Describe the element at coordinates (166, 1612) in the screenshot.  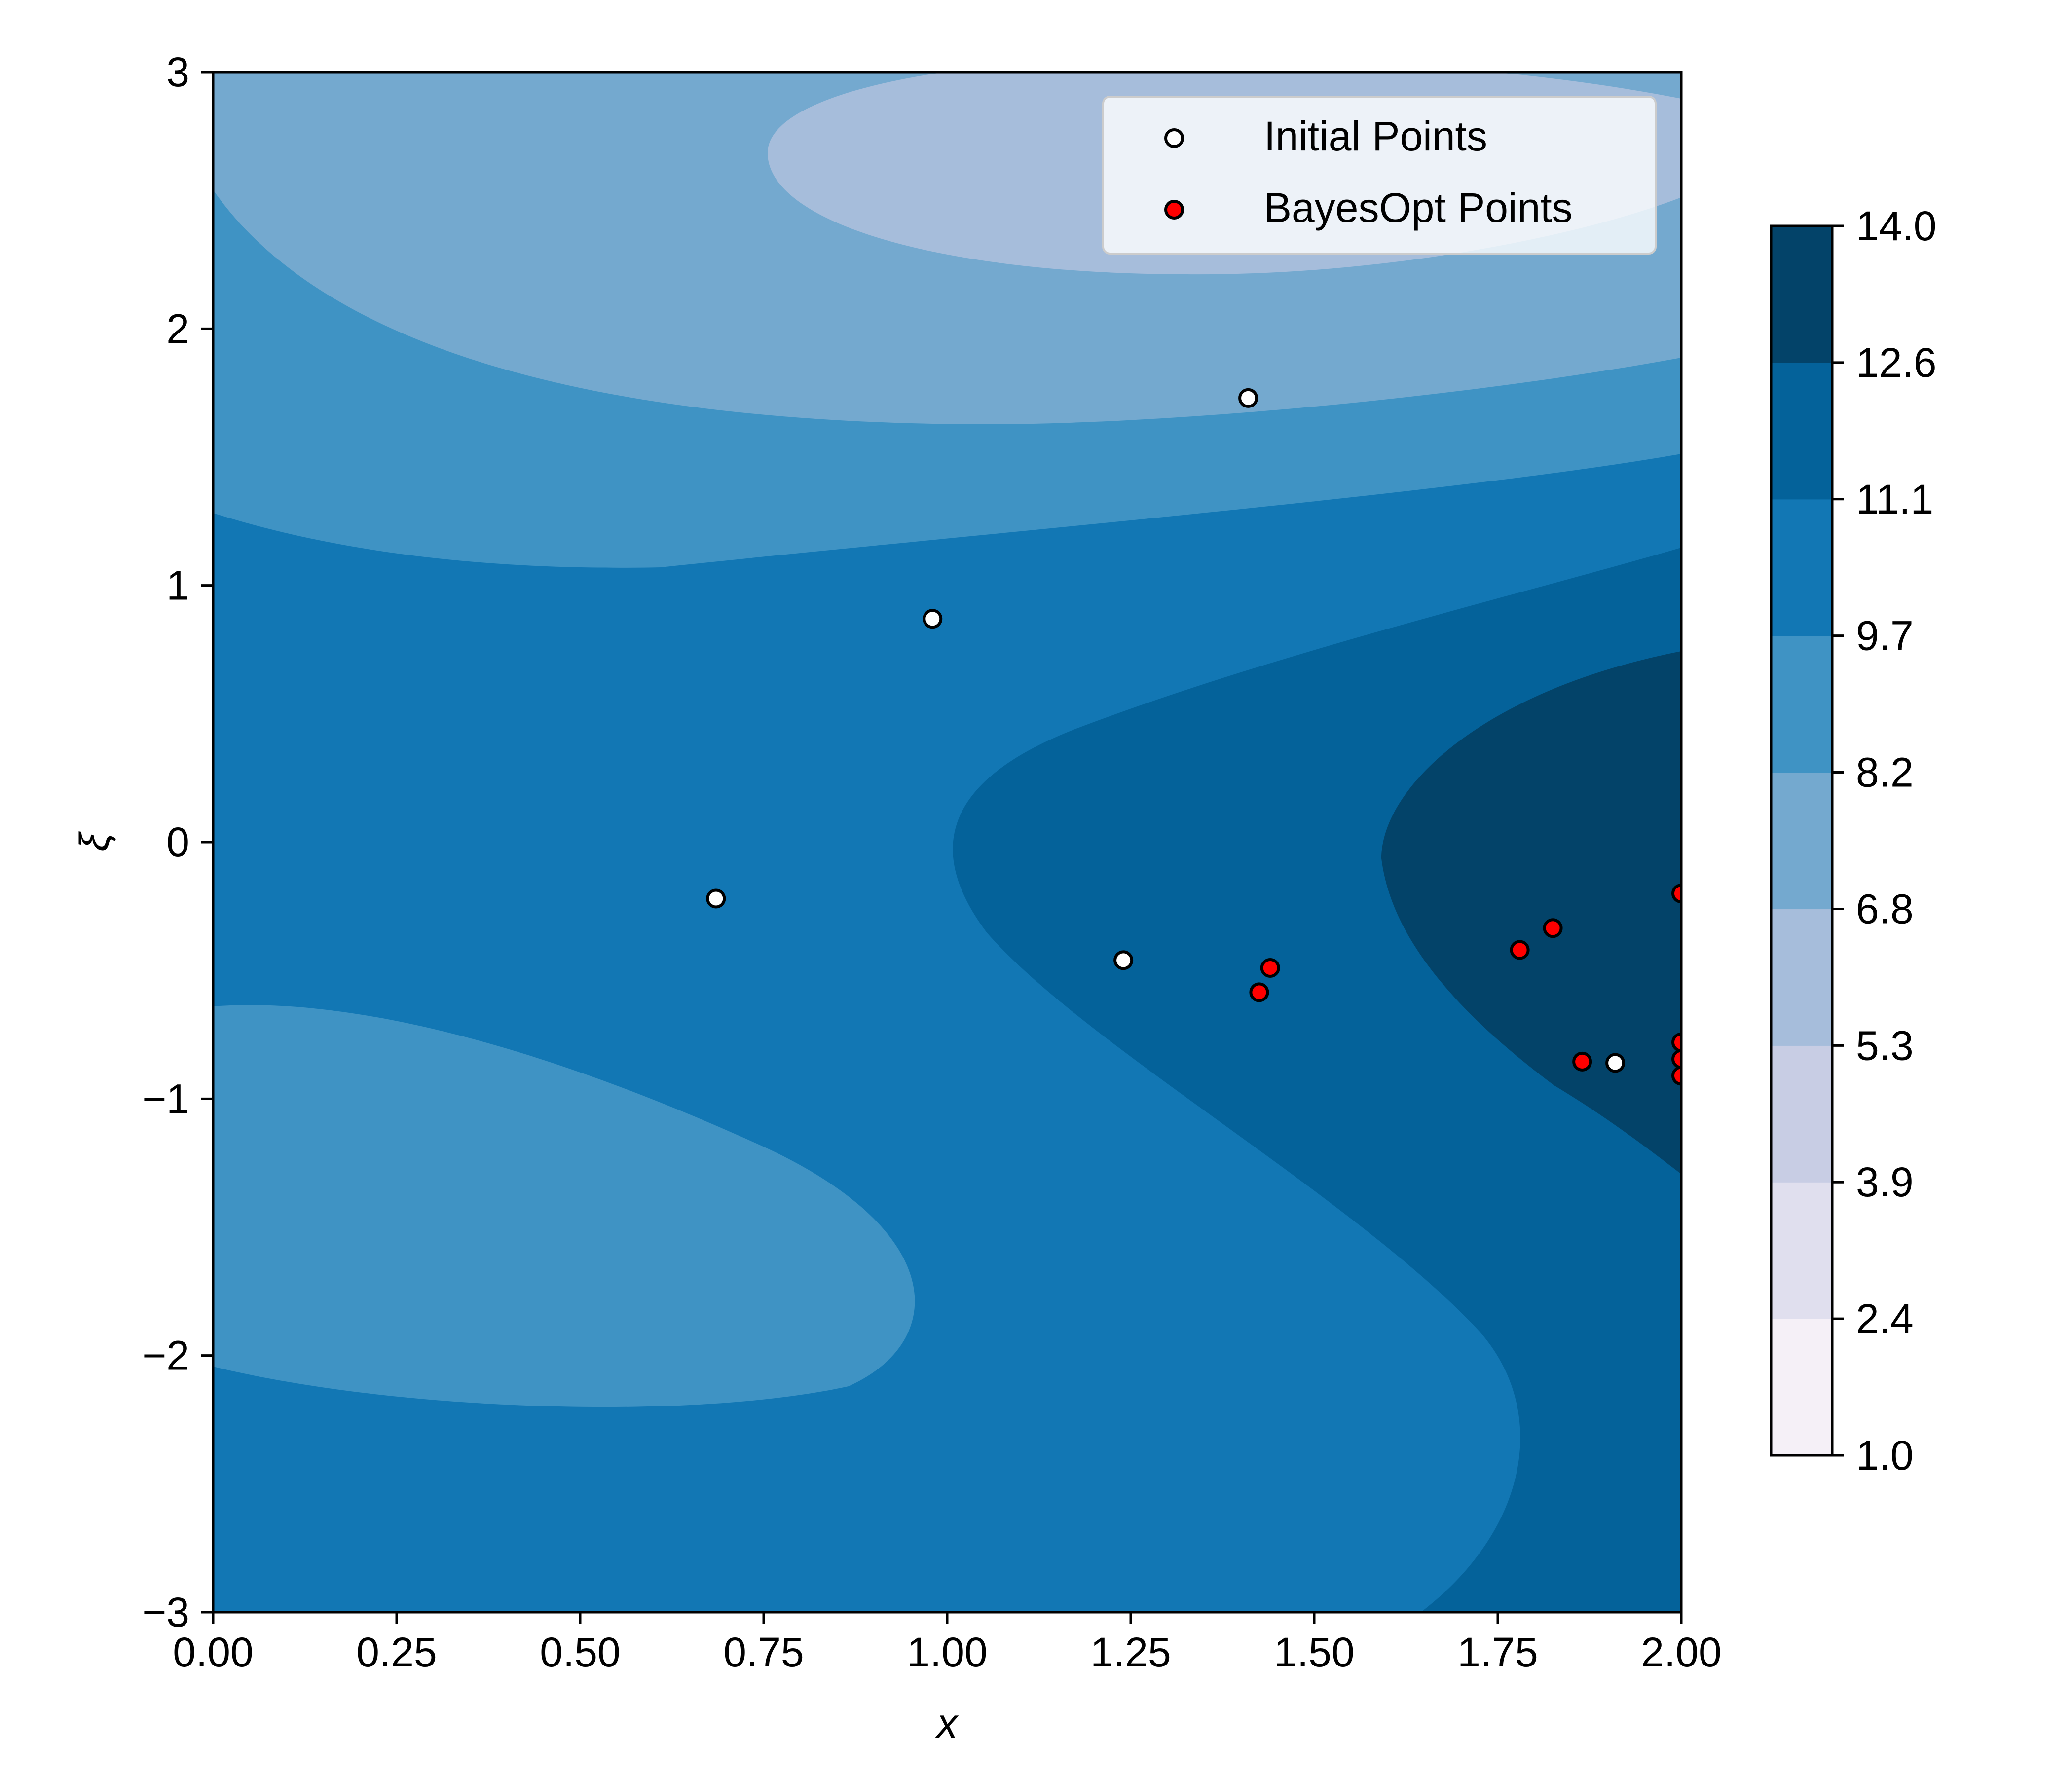
I see `y-tick-label: −3` at that location.